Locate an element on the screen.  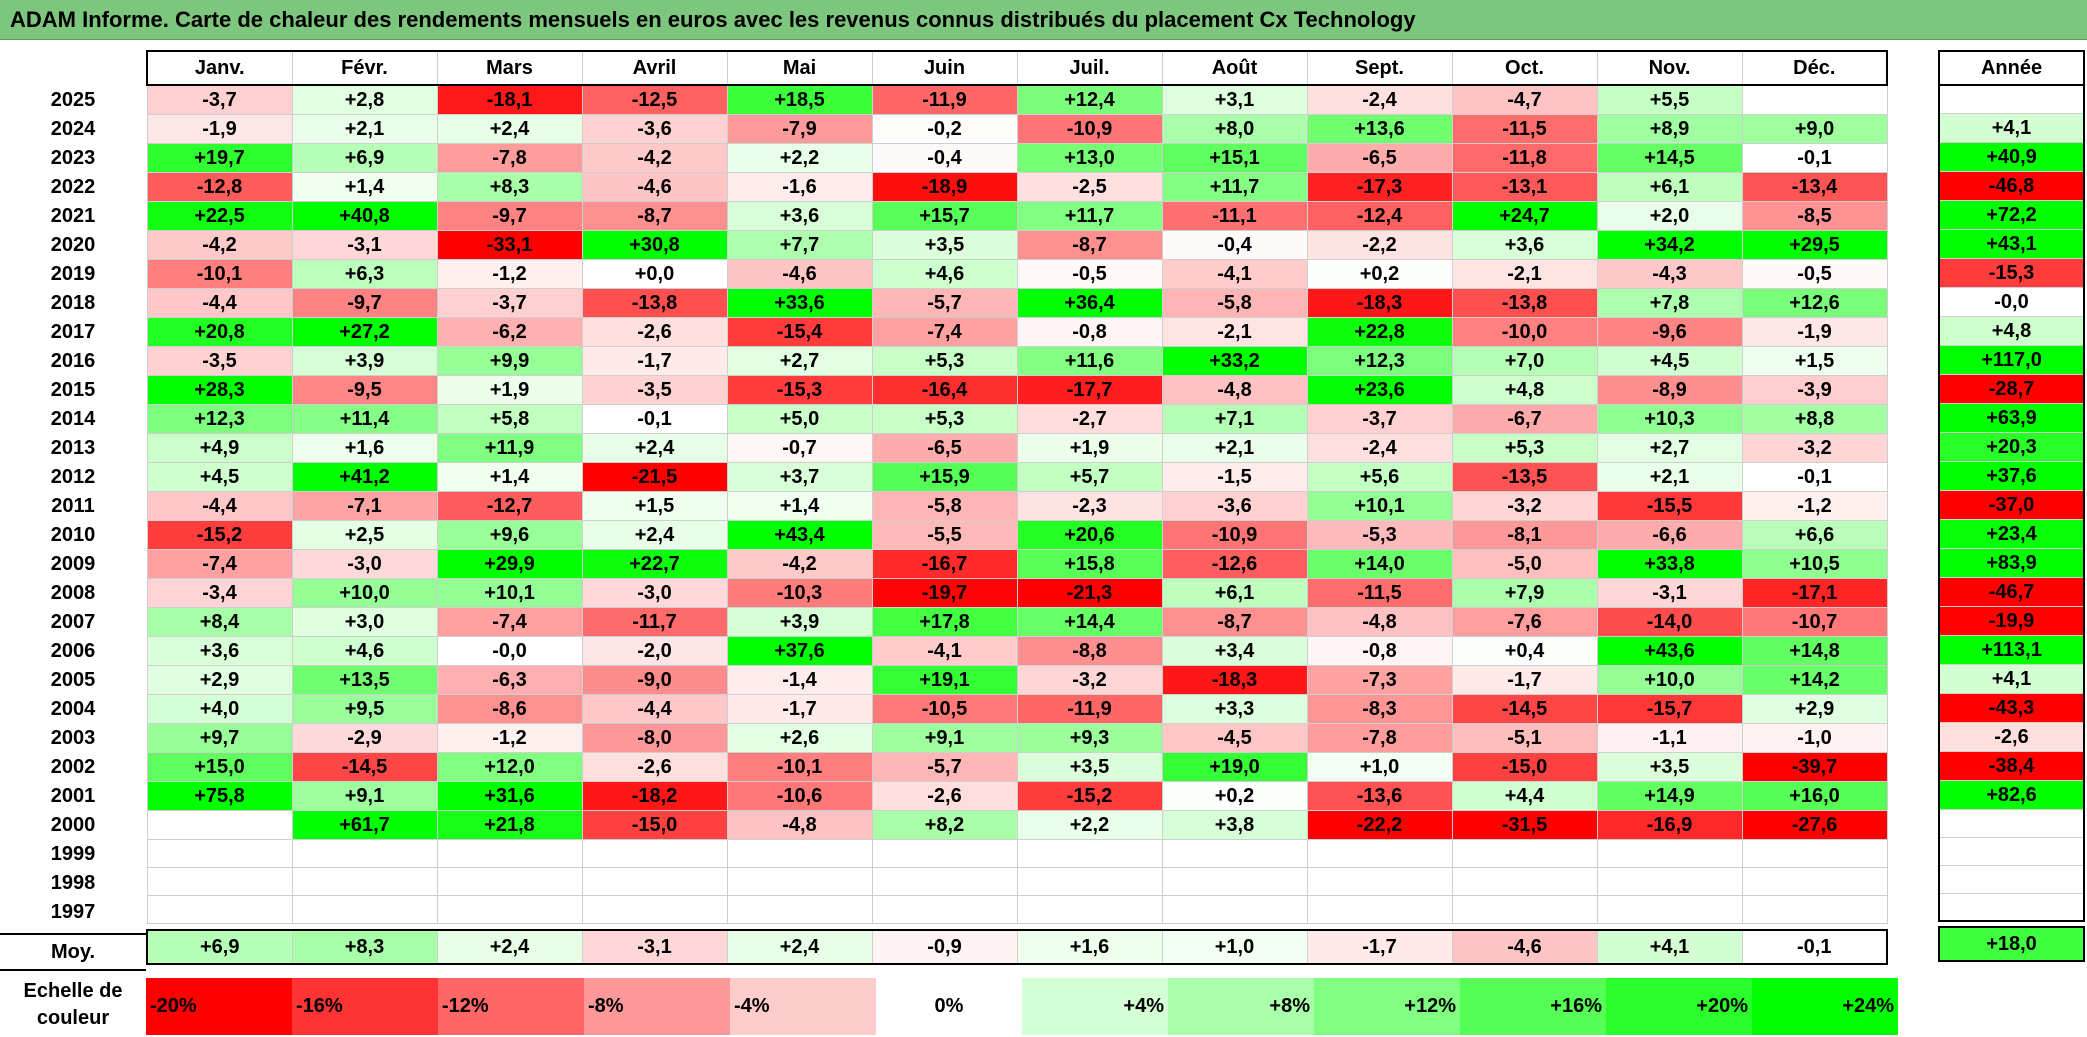
heat-cell-2005-7: -18,3 is located at coordinates (1234, 680).